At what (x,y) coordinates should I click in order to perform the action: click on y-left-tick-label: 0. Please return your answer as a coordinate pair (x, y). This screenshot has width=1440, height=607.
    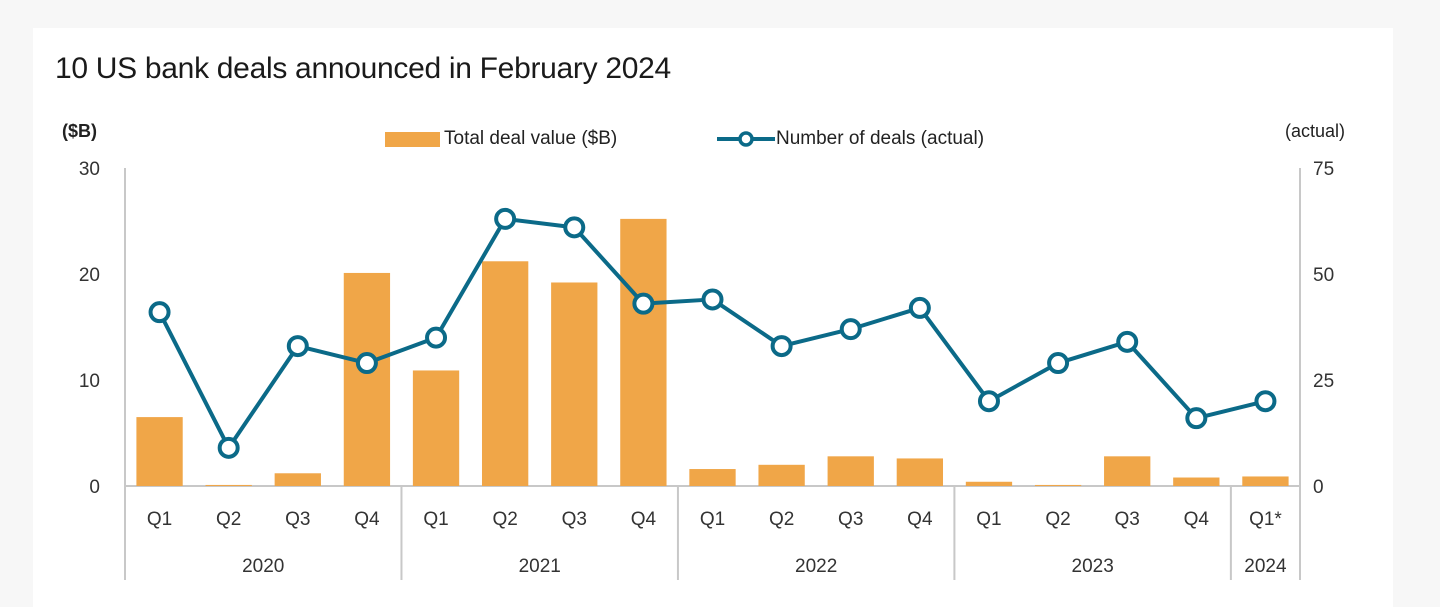
    Looking at the image, I should click on (94, 487).